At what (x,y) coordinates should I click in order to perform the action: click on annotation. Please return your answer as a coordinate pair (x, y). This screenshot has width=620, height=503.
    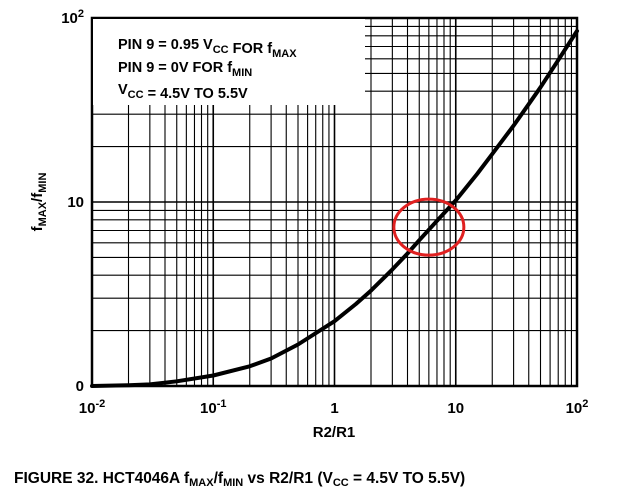
    Looking at the image, I should click on (429, 227).